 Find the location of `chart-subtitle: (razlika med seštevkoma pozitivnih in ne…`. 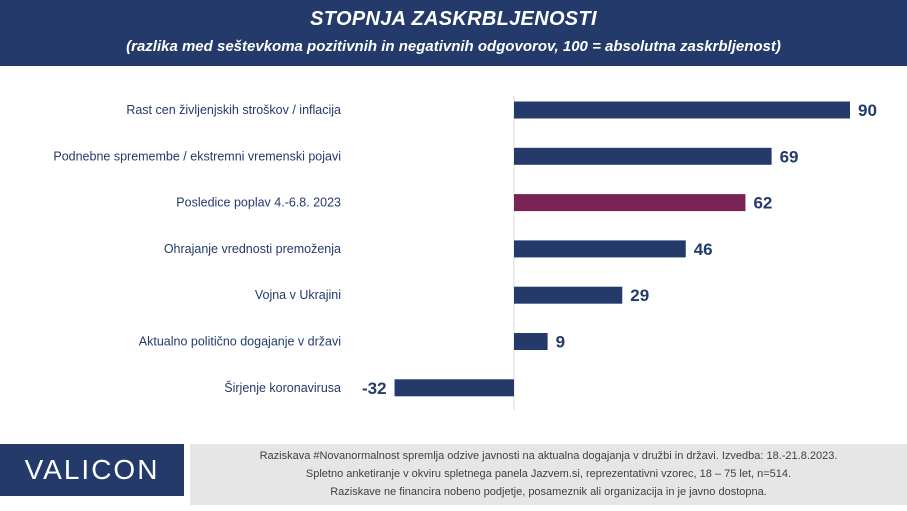

chart-subtitle: (razlika med seštevkoma pozitivnih in ne… is located at coordinates (453, 46).